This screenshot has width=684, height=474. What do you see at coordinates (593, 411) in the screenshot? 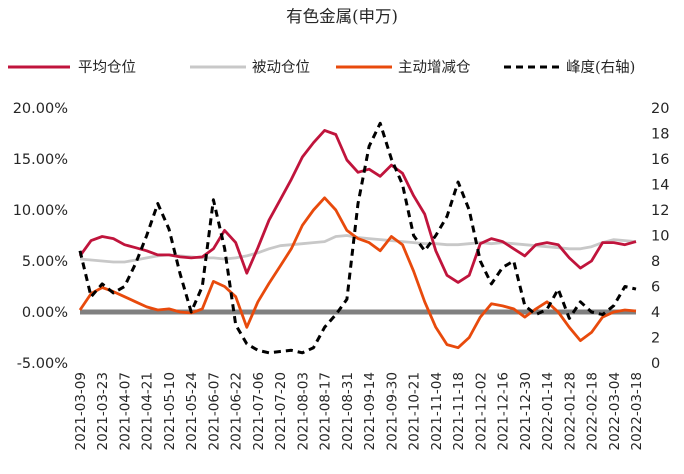
I see `x-axis-tick-label: 2022-02-18` at bounding box center [593, 411].